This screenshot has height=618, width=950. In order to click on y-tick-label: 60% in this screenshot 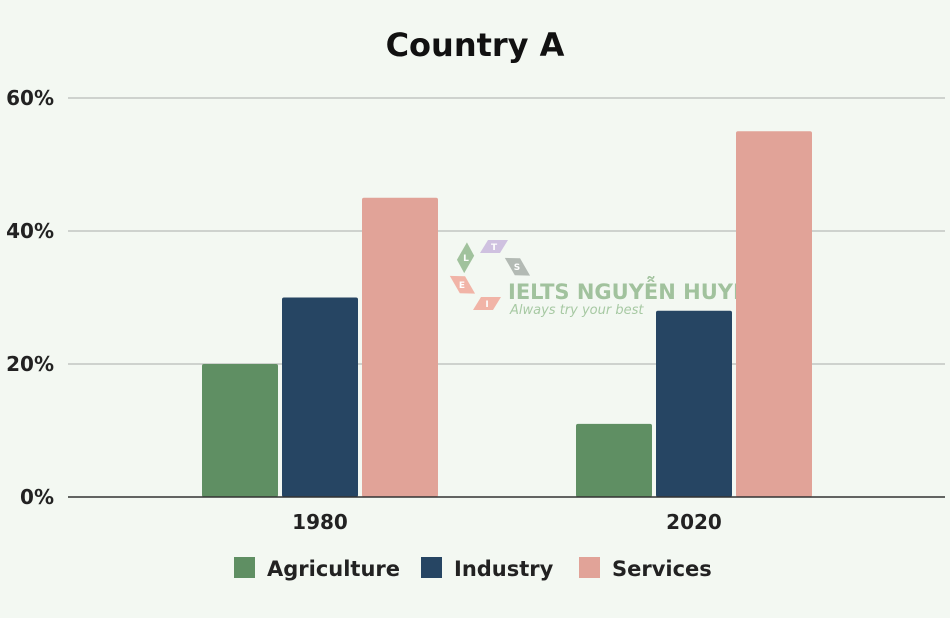, I will do `click(30, 98)`.